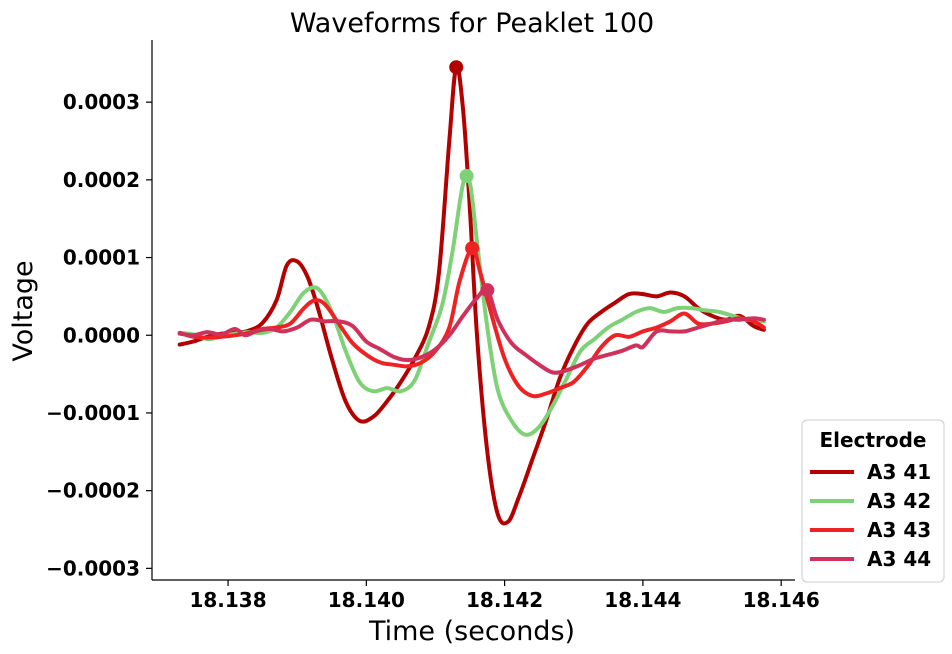 Image resolution: width=952 pixels, height=654 pixels. I want to click on legend: Electrode A3 41 A3 42 A3 43 A3 44, so click(873, 501).